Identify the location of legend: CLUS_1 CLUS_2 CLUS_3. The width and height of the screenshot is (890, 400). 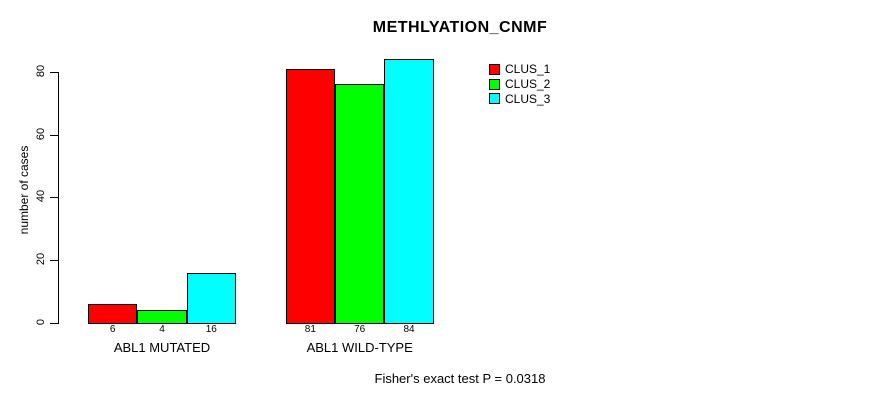
(519, 84).